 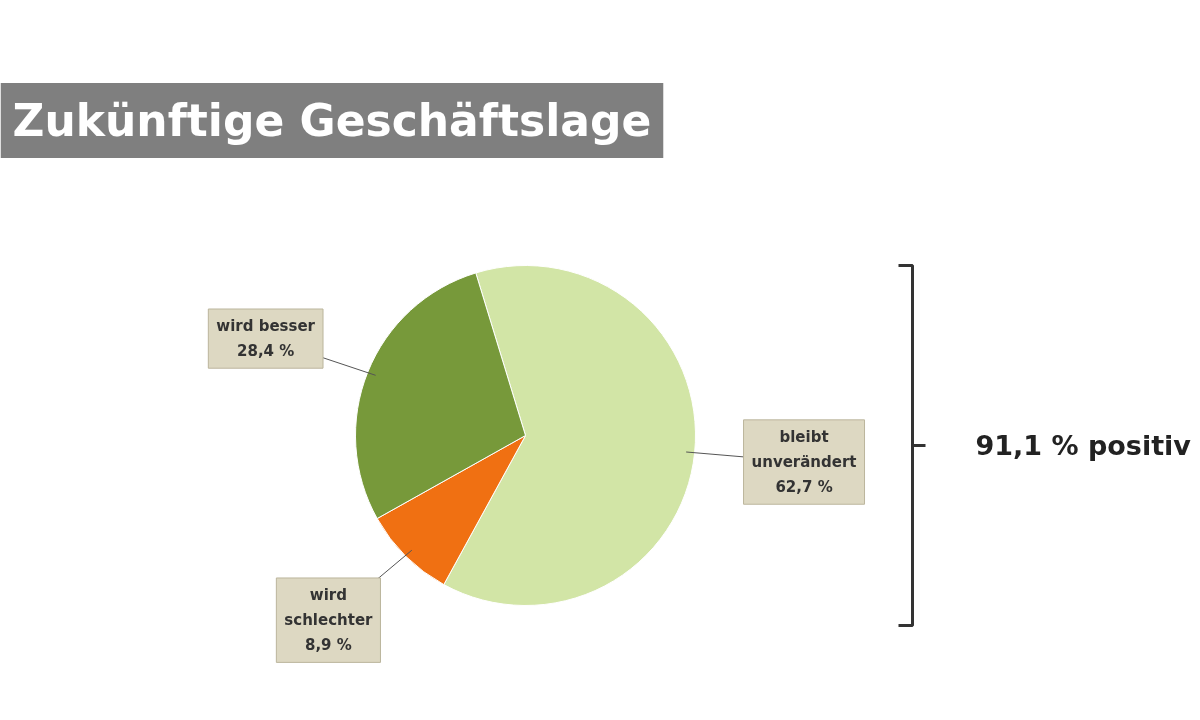 What do you see at coordinates (266, 351) in the screenshot?
I see `data-label: 28,4 %` at bounding box center [266, 351].